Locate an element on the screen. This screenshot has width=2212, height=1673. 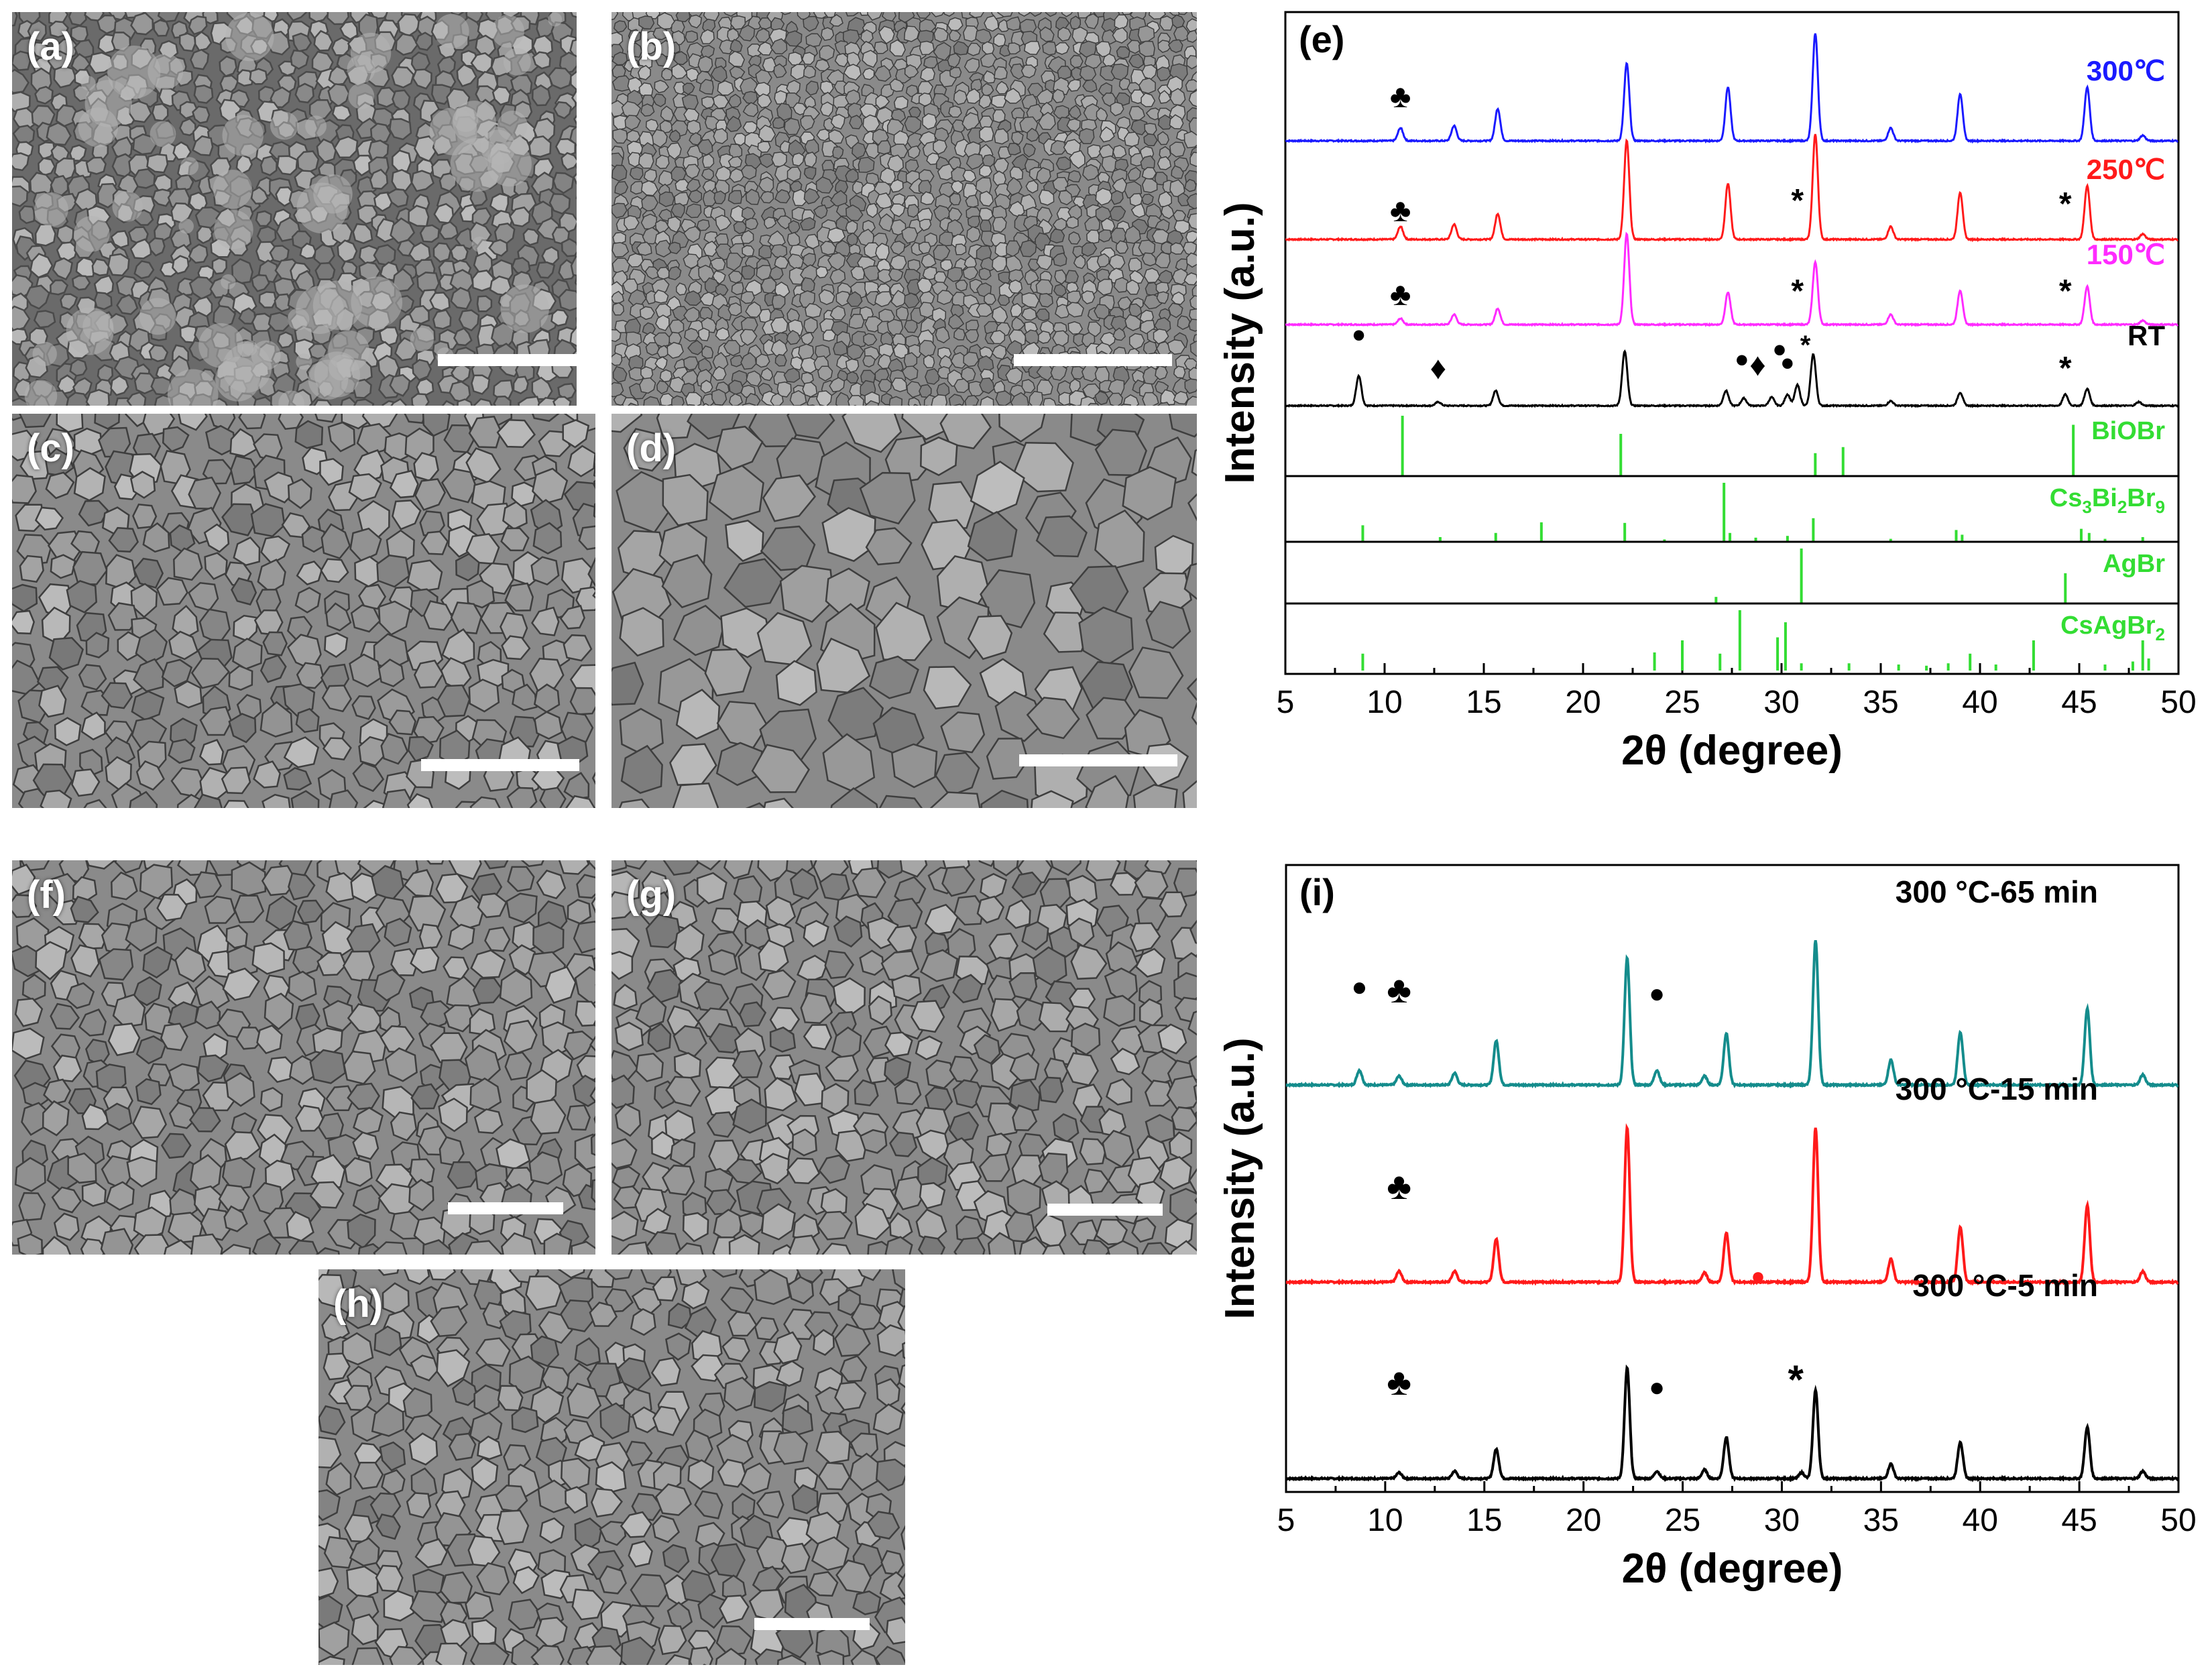
series-label: 300℃ is located at coordinates (2126, 70).